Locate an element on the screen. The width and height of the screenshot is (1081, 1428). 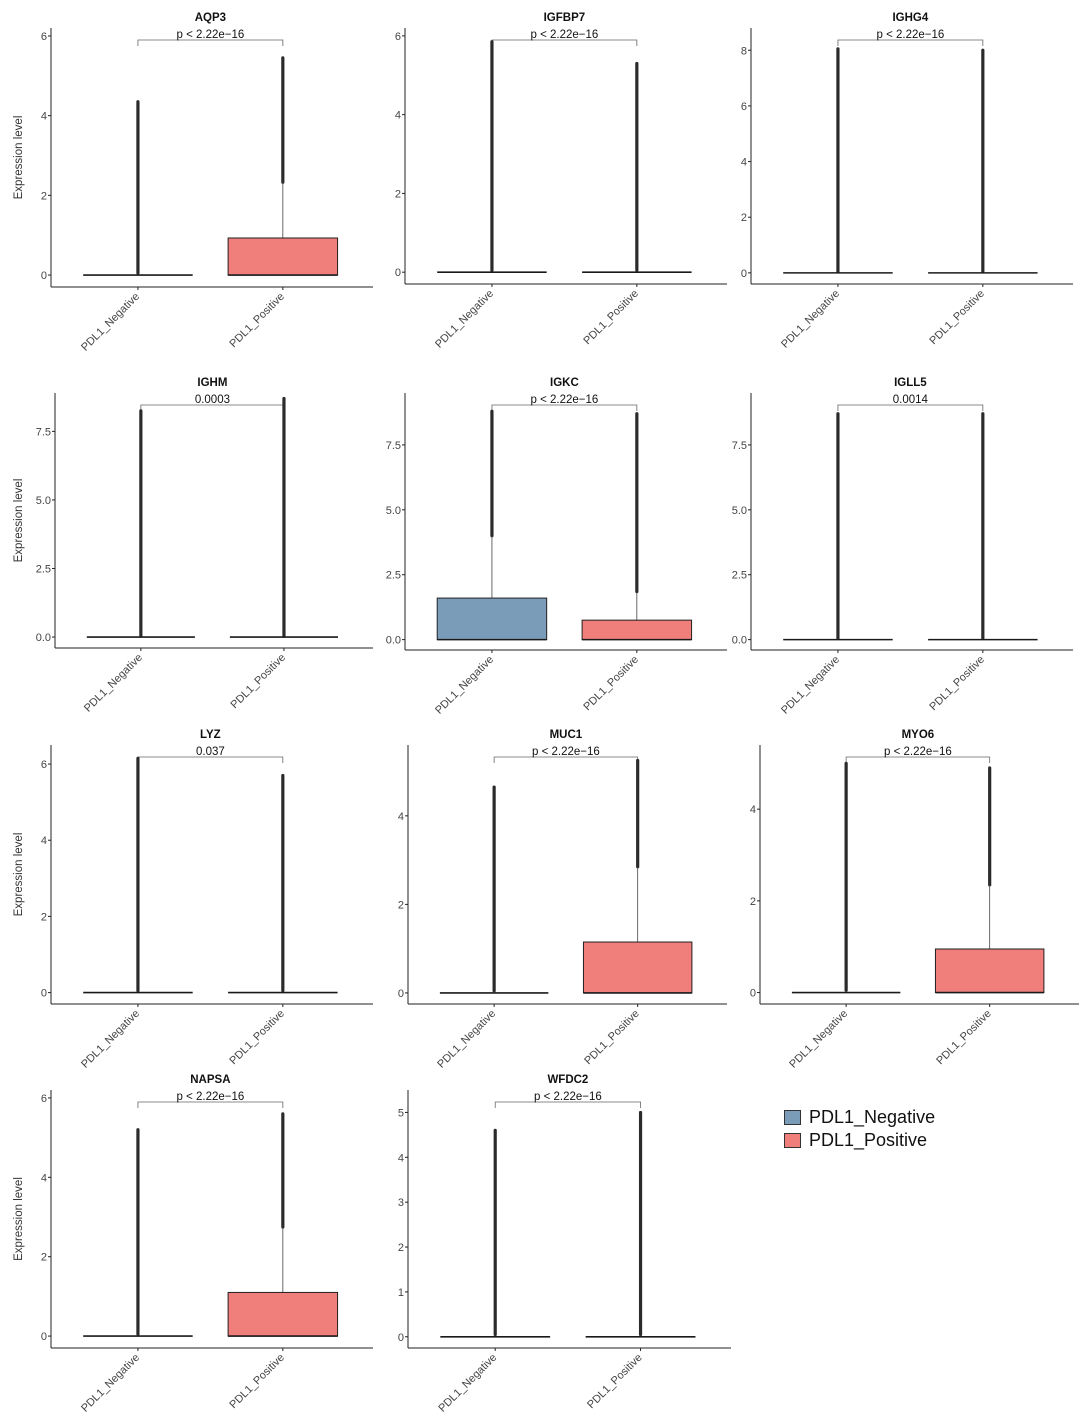
panel-title: AQP3 is located at coordinates (210, 18).